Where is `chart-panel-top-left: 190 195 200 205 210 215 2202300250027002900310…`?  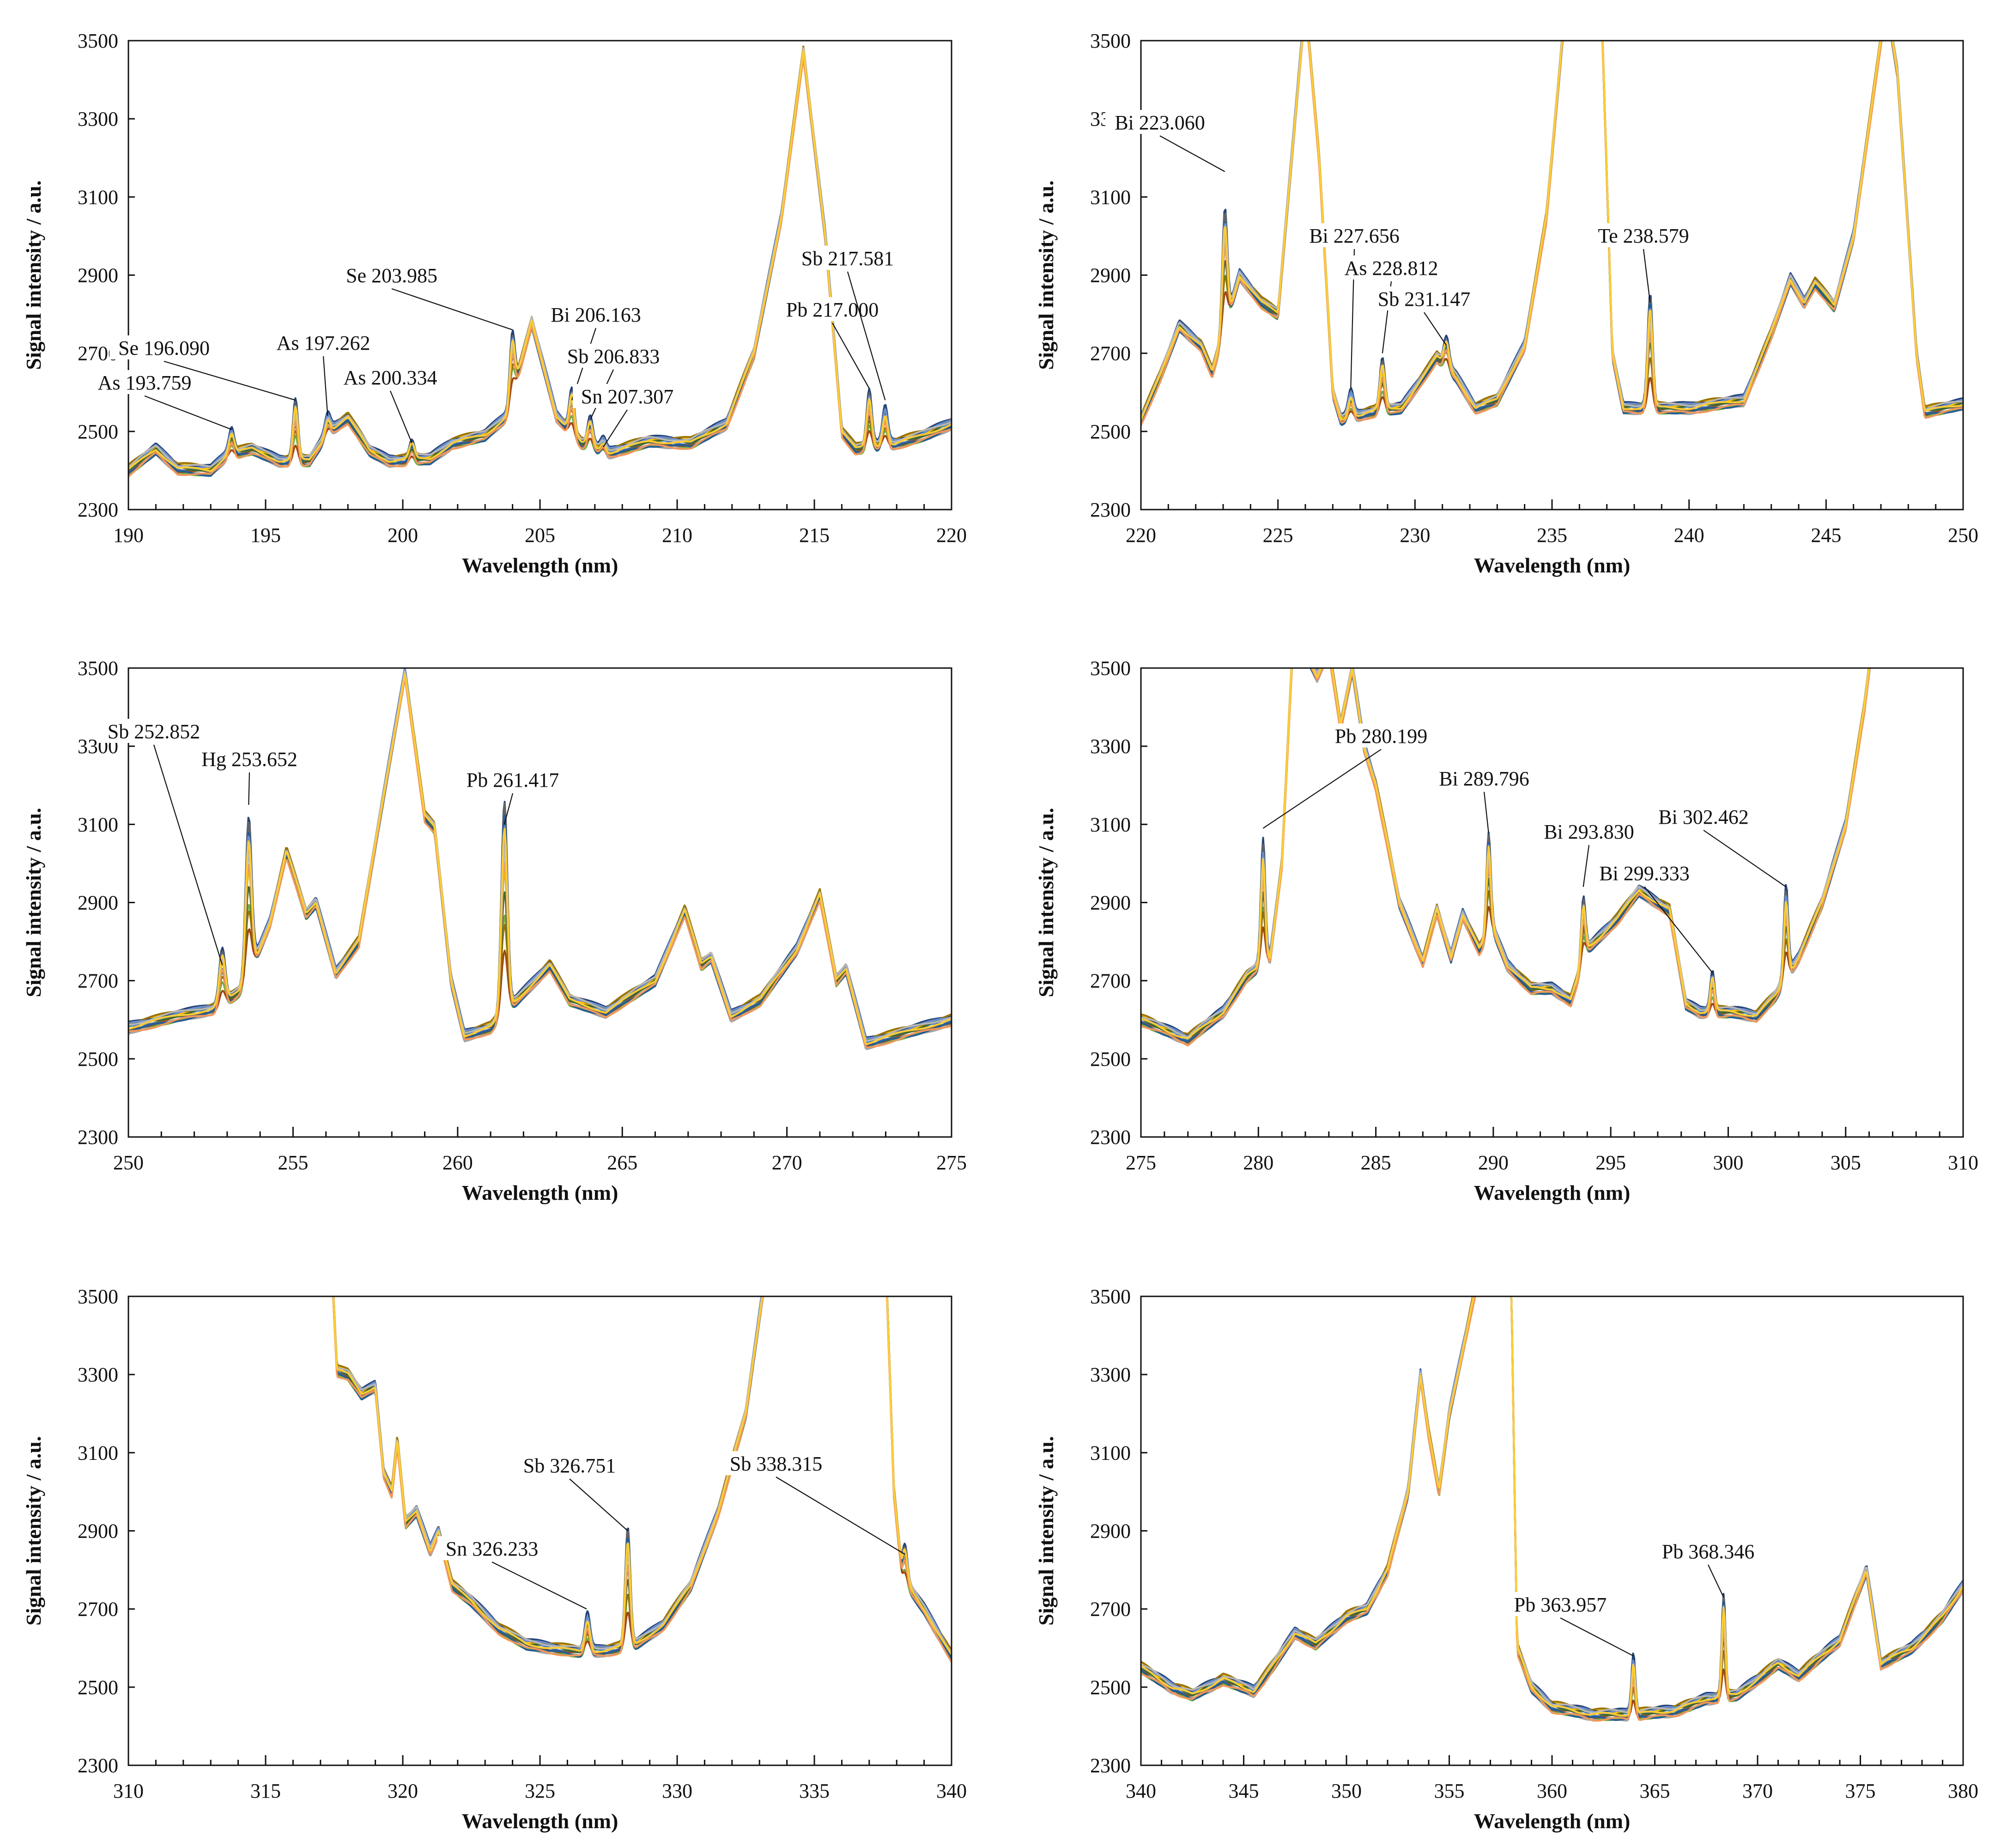 chart-panel-top-left: 190 195 200 205 210 215 2202300250027002900310… is located at coordinates (494, 303).